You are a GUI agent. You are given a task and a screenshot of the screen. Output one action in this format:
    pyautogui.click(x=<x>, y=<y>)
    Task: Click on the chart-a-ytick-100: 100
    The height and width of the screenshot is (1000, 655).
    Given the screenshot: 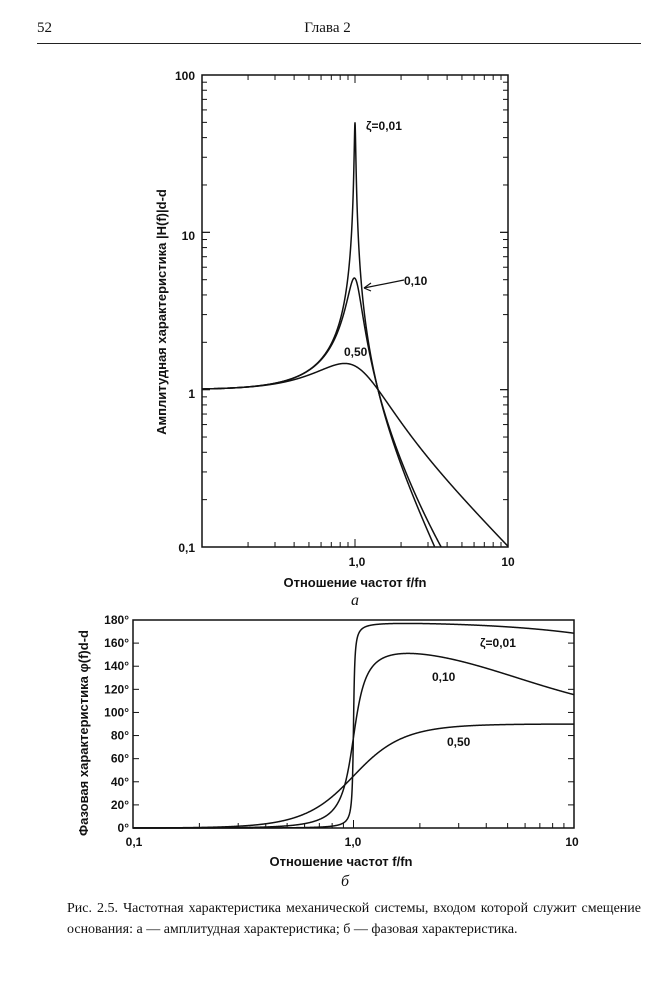 What is the action you would take?
    pyautogui.click(x=185, y=76)
    